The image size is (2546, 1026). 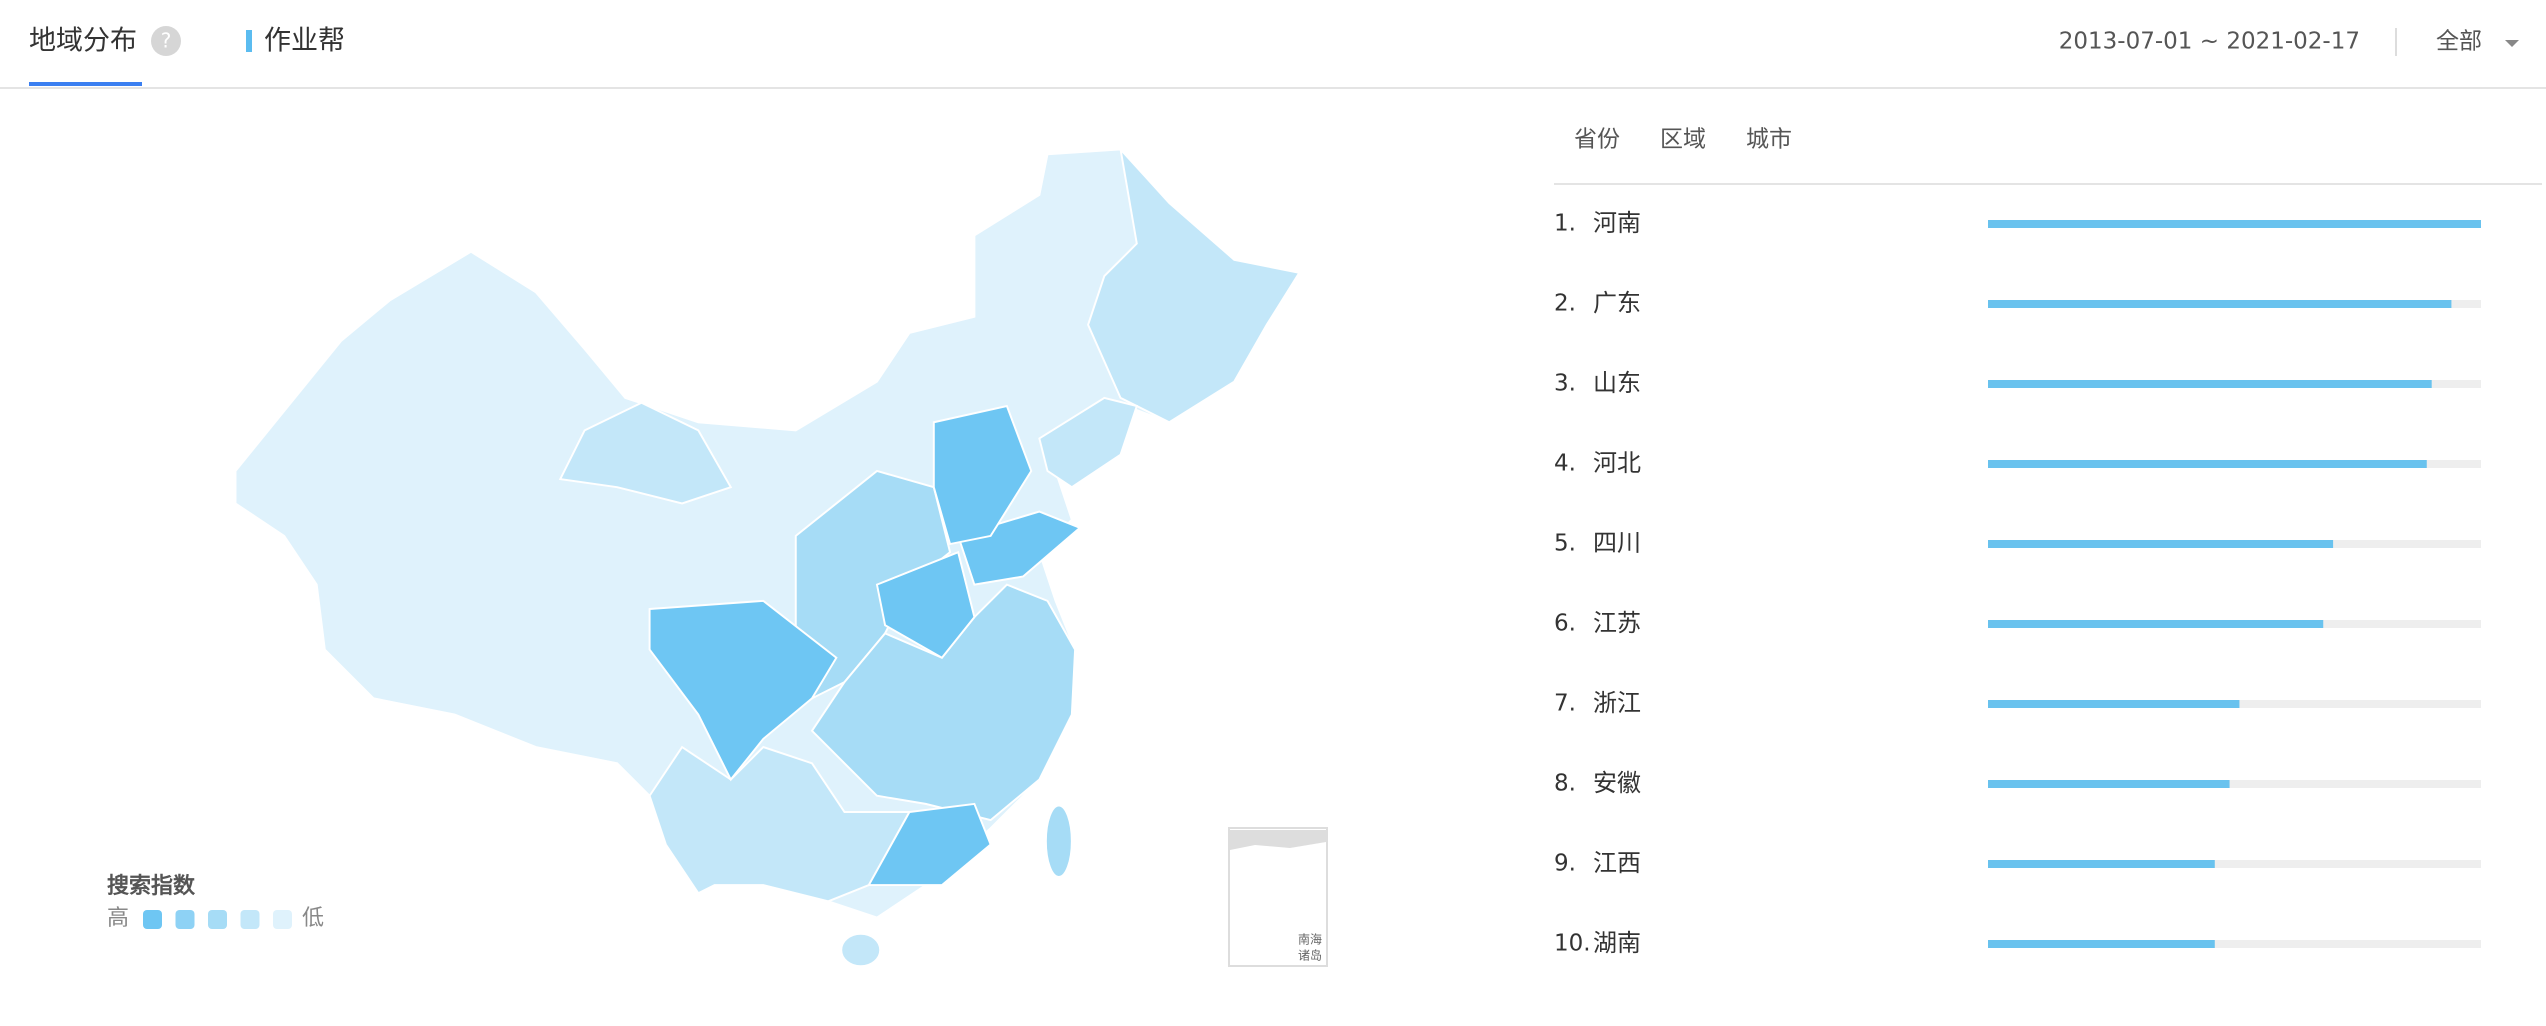 What do you see at coordinates (1617, 383) in the screenshot?
I see `province-name: 山东` at bounding box center [1617, 383].